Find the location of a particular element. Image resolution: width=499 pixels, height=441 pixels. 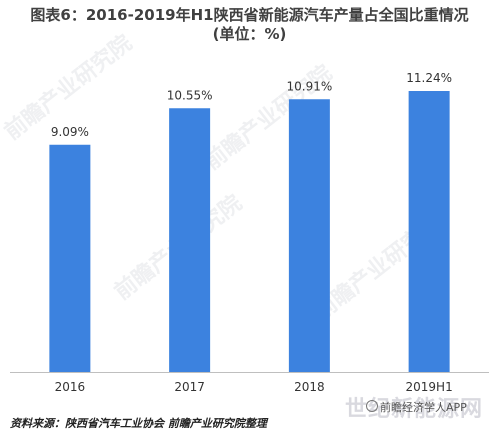

data-label-2018: 10.91% is located at coordinates (309, 86).